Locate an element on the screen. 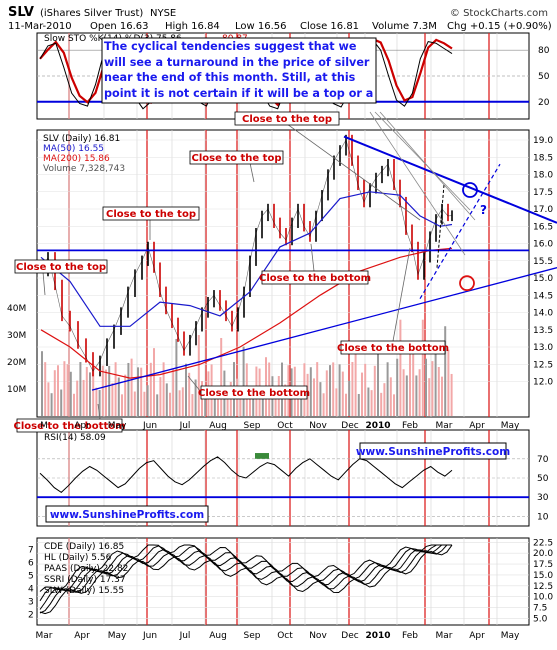  comp-right-tick-label: 10.0 is located at coordinates (543, 598).